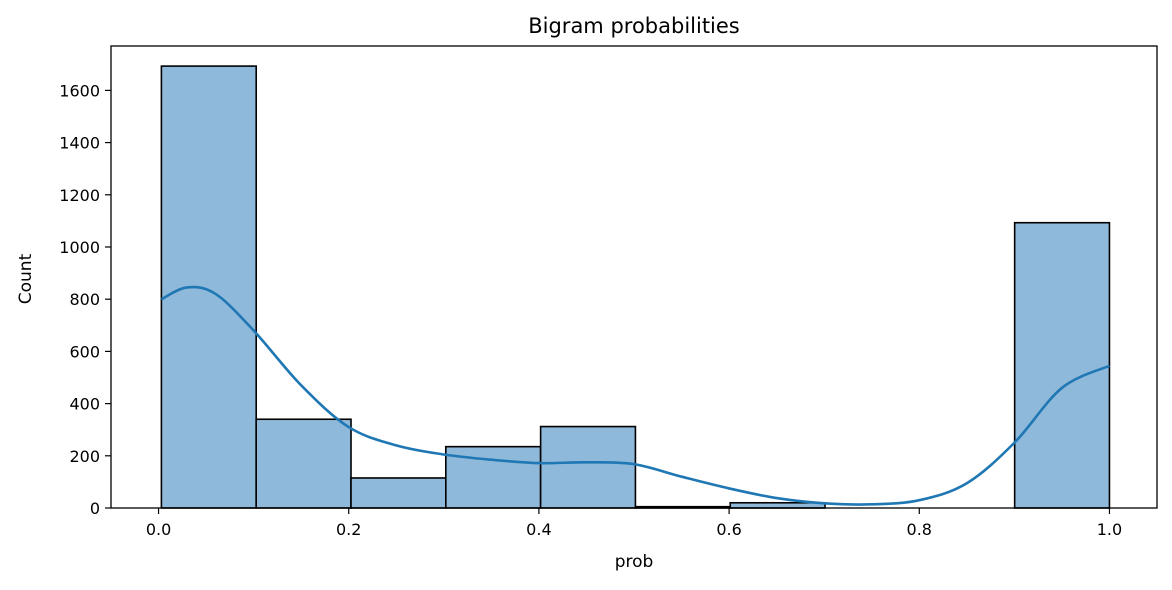 The height and width of the screenshot is (590, 1172). What do you see at coordinates (634, 562) in the screenshot?
I see `x-axis-label: prob` at bounding box center [634, 562].